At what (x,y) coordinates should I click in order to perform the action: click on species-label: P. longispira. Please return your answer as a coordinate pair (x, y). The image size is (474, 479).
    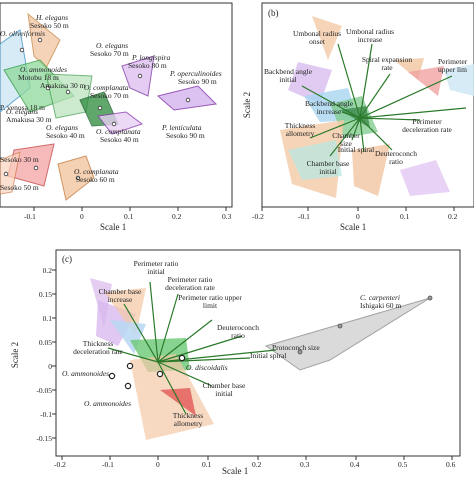
    Looking at the image, I should click on (151, 57).